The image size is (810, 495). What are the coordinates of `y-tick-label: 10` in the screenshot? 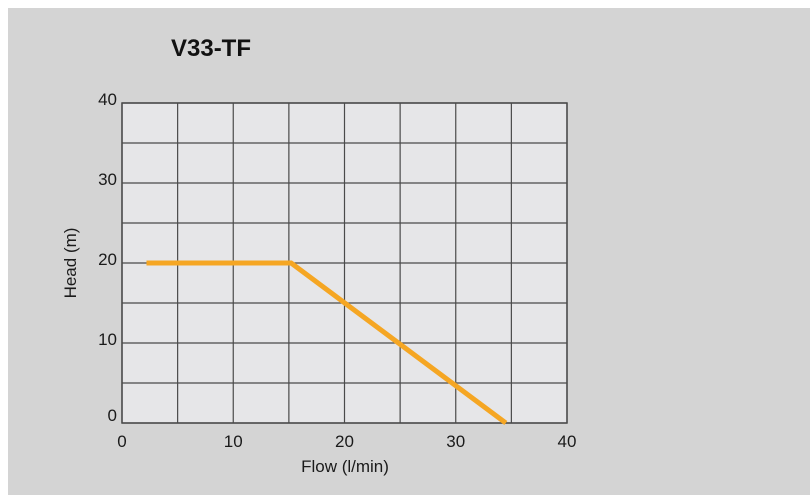 It's located at (107, 339).